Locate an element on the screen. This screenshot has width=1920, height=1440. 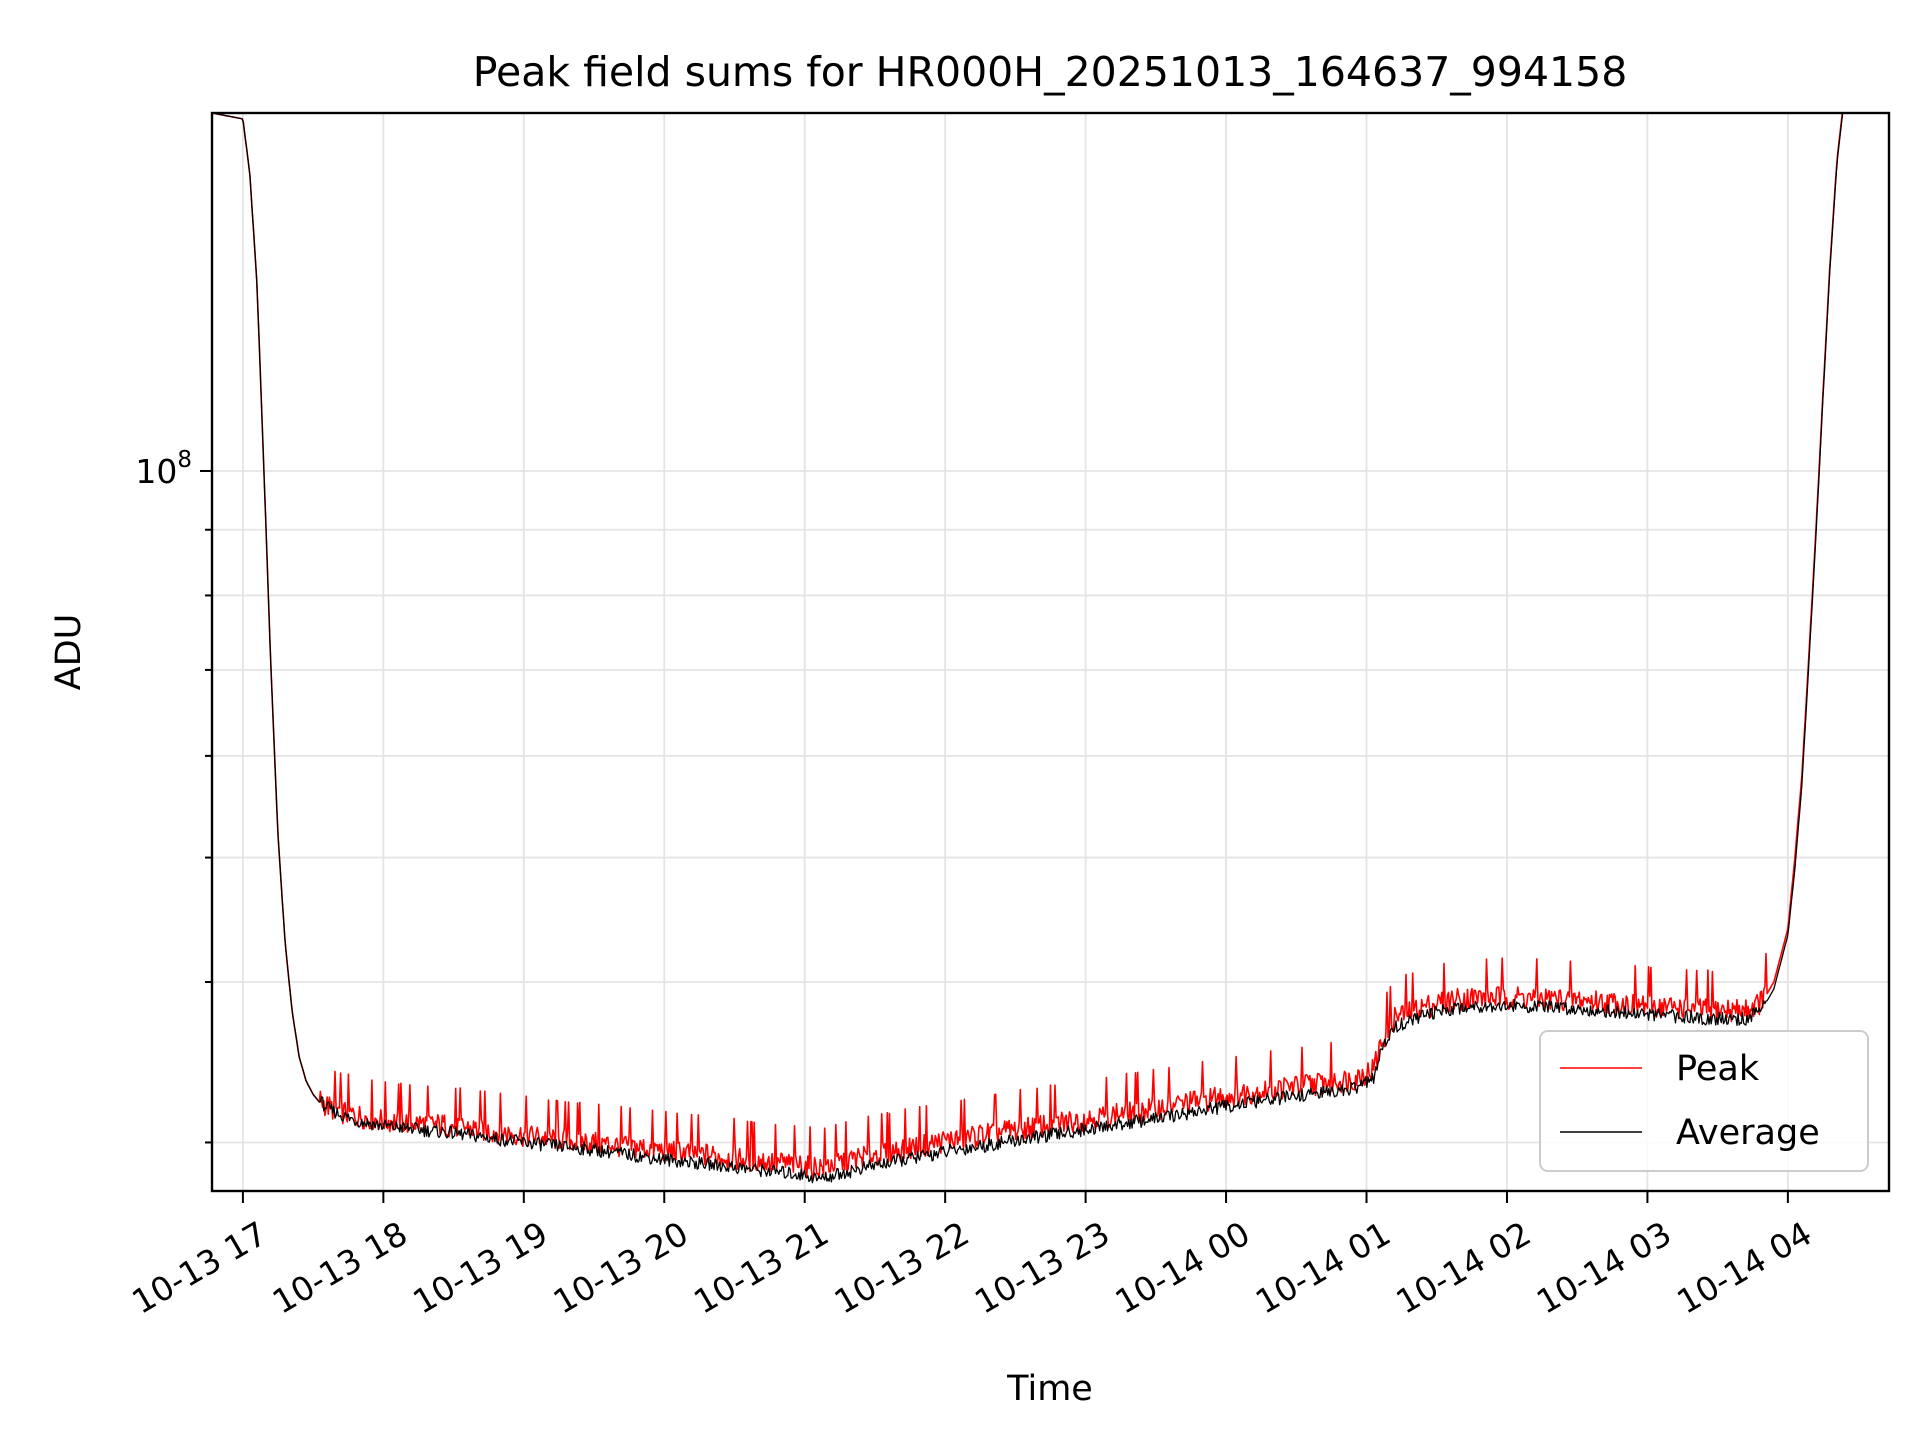
legend-box is located at coordinates (1704, 1101).